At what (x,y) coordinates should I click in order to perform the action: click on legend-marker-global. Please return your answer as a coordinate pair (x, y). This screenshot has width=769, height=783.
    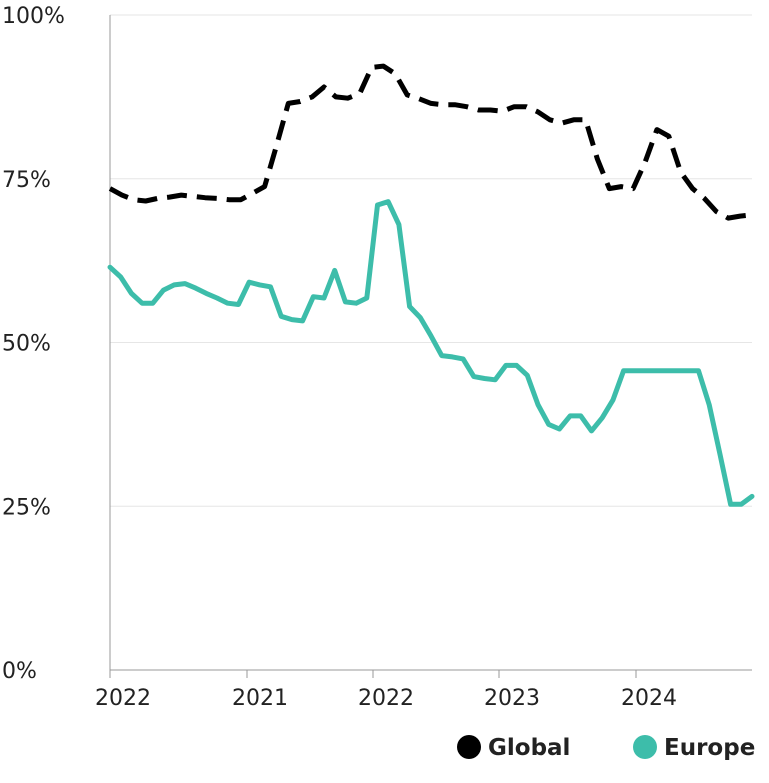
    Looking at the image, I should click on (469, 747).